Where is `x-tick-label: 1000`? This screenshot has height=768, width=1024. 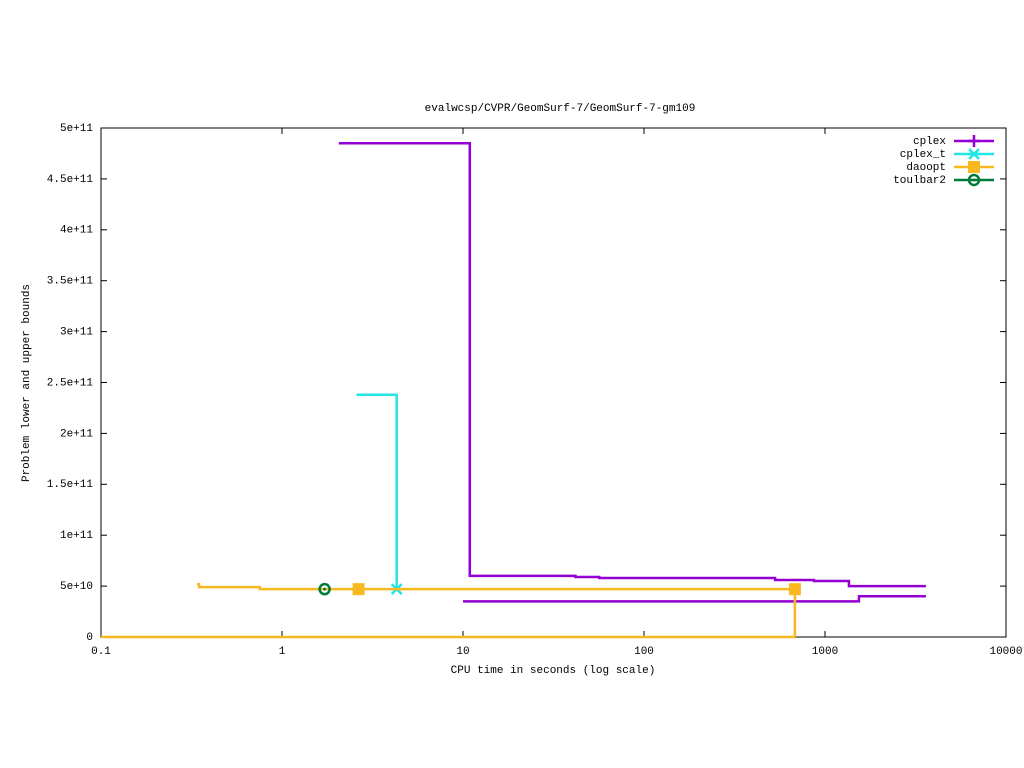 x-tick-label: 1000 is located at coordinates (825, 652).